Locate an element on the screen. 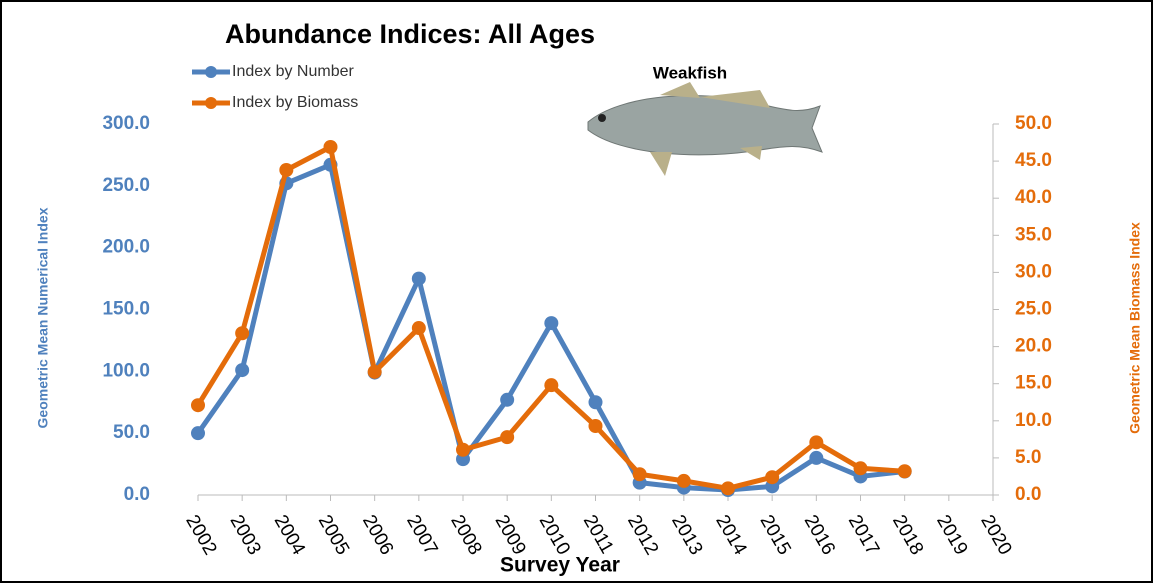  y2-tick-label: 45.0 is located at coordinates (1033, 160).